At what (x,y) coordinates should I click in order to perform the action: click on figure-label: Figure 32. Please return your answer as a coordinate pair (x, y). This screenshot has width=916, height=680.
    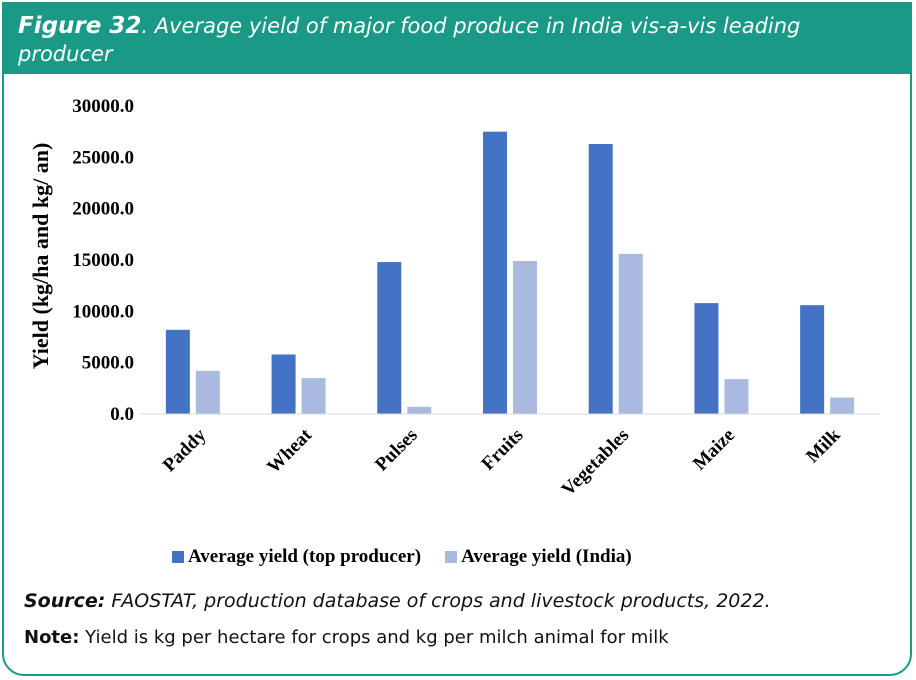
    Looking at the image, I should click on (80, 26).